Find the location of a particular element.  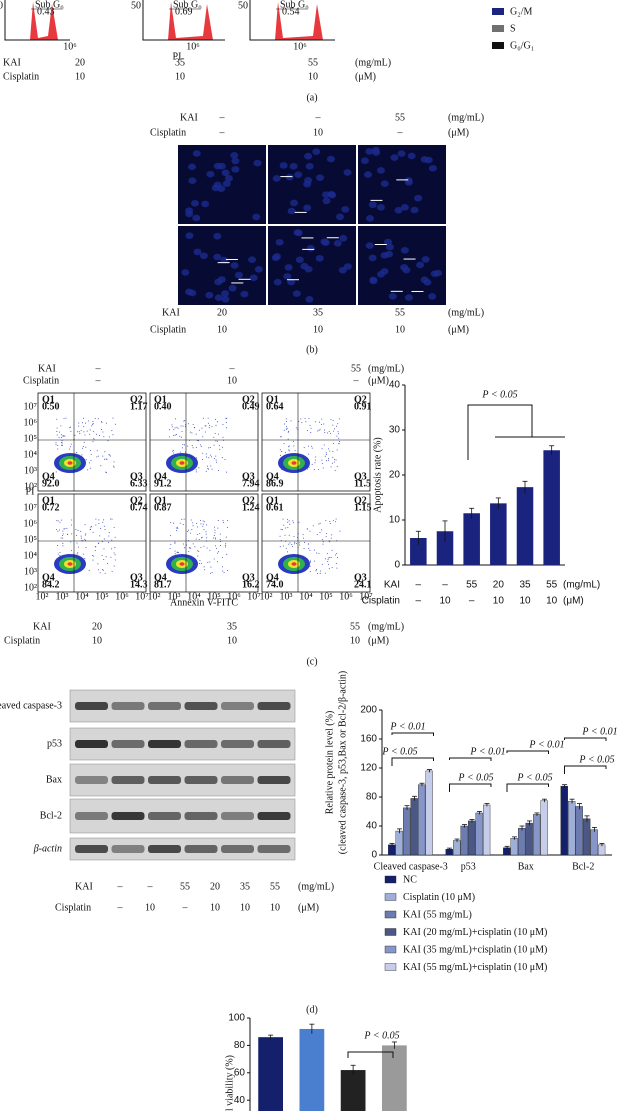

y-tick-label: 10⁴ is located at coordinates (31, 555).